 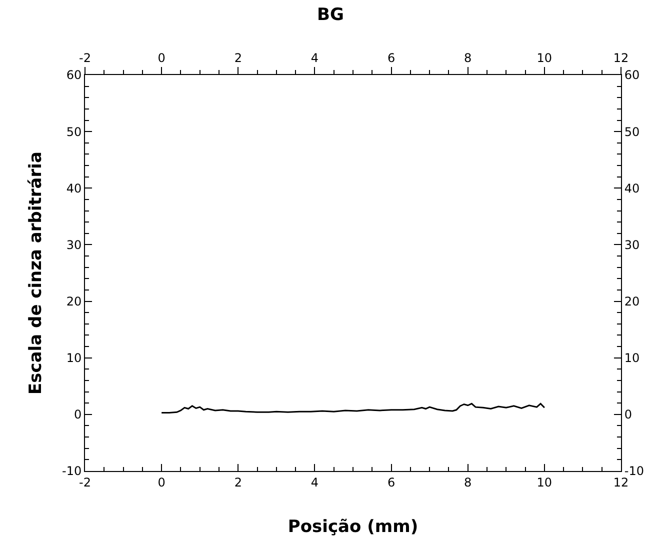 What do you see at coordinates (544, 58) in the screenshot?
I see `x2-tick-label: 10` at bounding box center [544, 58].